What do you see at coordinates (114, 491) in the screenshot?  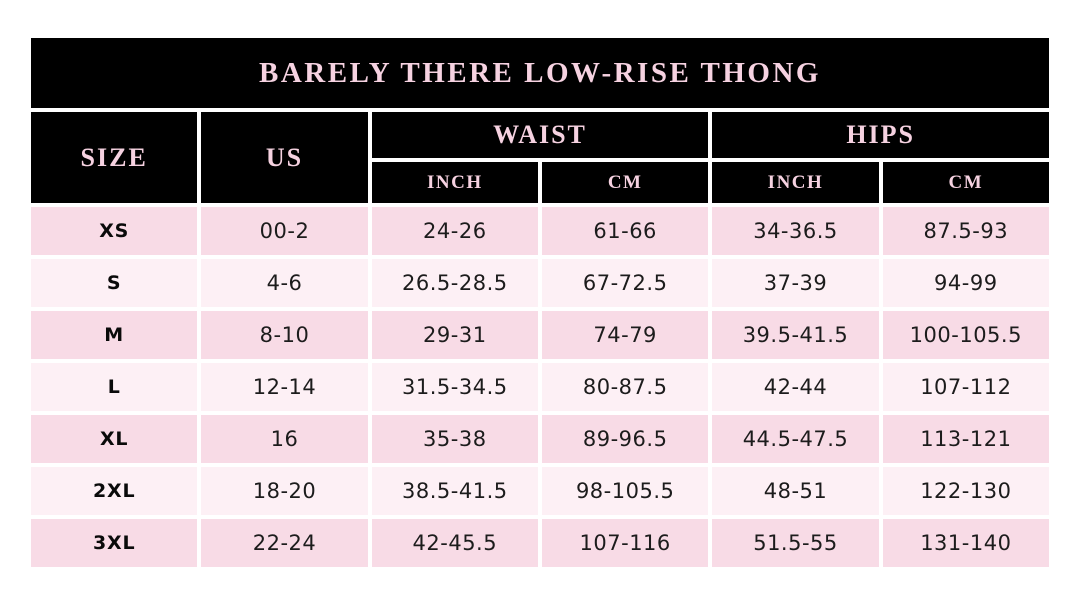 I see `cell-size: 2XL` at bounding box center [114, 491].